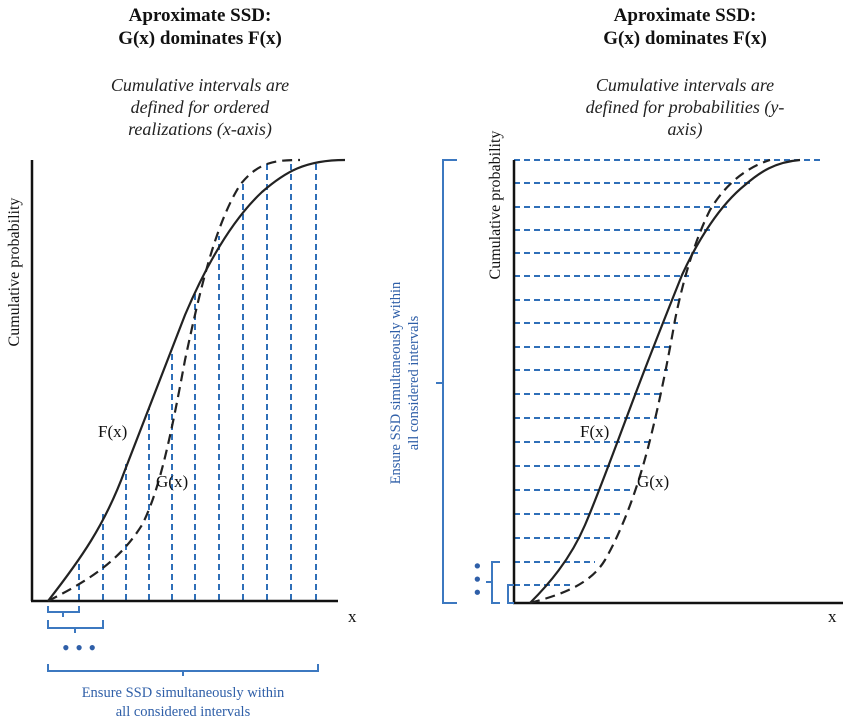 The height and width of the screenshot is (723, 850). What do you see at coordinates (183, 693) in the screenshot?
I see `left-note-line1: Ensure SSD simultaneously within` at bounding box center [183, 693].